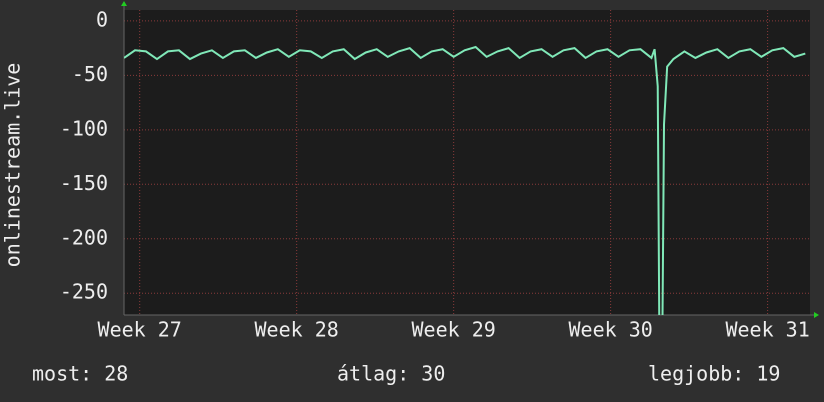  I want to click on x-tick-label: Week 31, so click(767, 330).